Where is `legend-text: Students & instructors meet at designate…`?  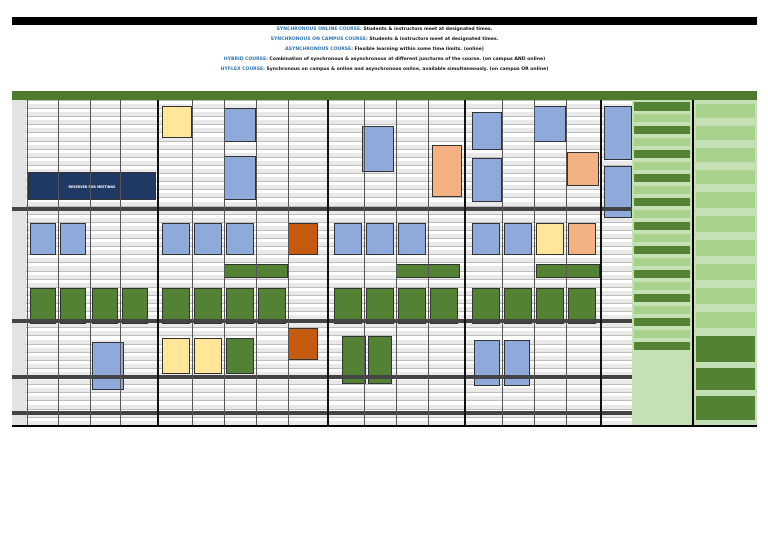
legend-text: Students & instructors meet at designate… is located at coordinates (434, 39).